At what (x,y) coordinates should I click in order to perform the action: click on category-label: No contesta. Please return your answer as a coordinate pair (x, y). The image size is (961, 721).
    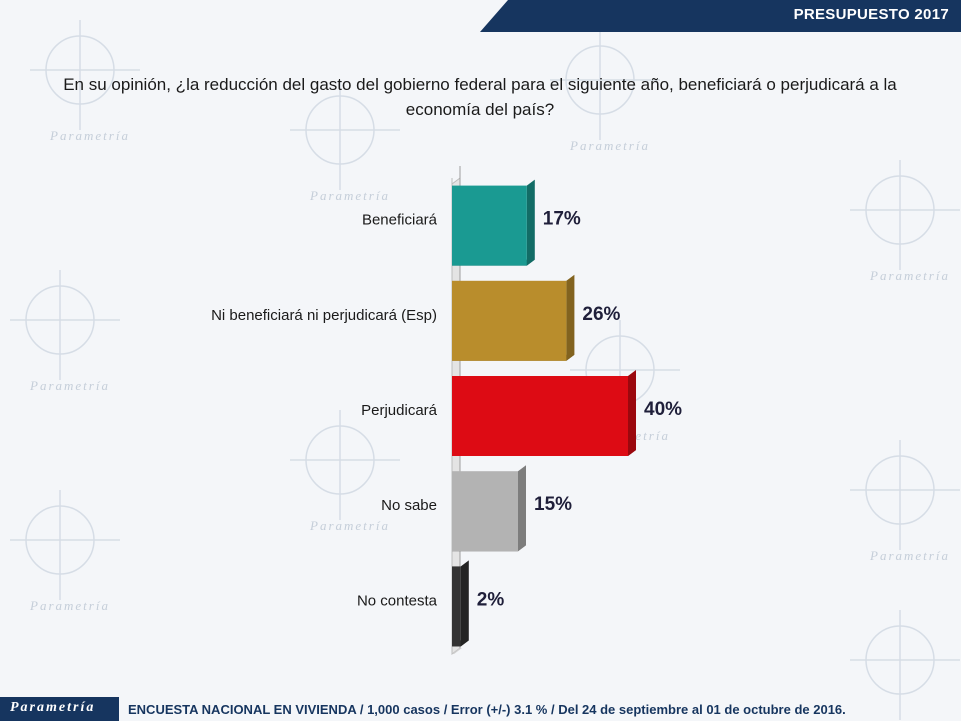
    Looking at the image, I should click on (397, 600).